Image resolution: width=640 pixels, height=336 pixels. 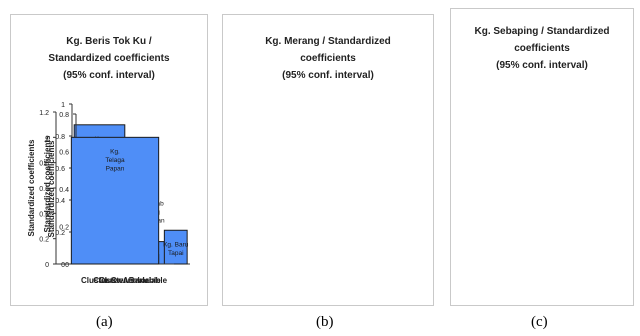 I want to click on bar-category-label-line: Kg., so click(x=115, y=151).